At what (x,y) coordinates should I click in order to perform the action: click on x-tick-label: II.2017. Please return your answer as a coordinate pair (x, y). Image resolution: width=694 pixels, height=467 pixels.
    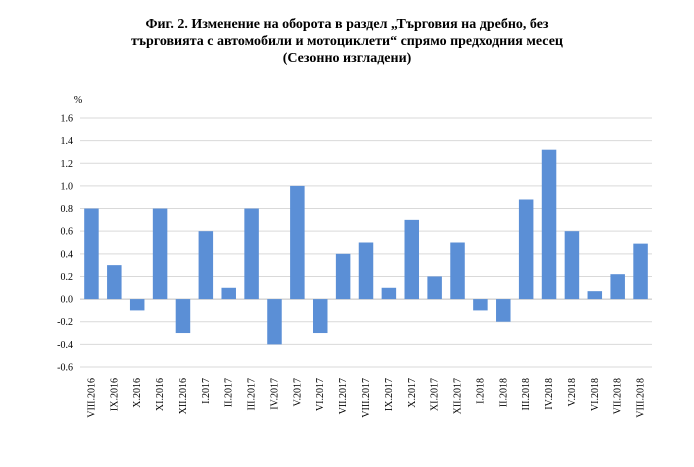
    Looking at the image, I should click on (229, 392).